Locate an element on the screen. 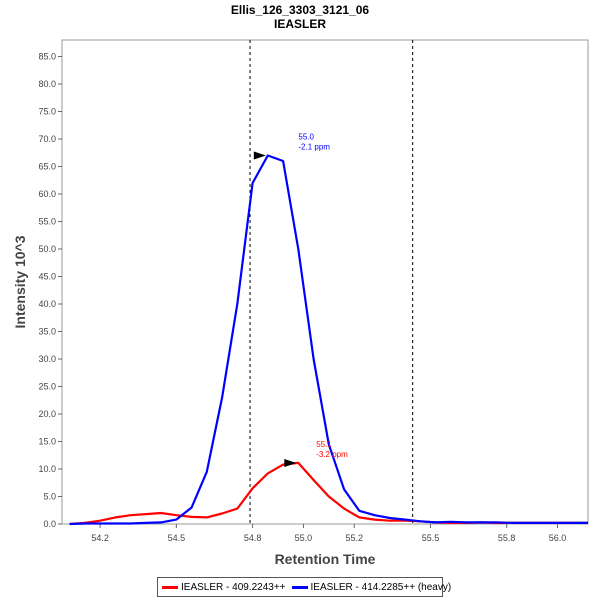 This screenshot has height=600, width=600. y-tick-label: 25.0 is located at coordinates (47, 387).